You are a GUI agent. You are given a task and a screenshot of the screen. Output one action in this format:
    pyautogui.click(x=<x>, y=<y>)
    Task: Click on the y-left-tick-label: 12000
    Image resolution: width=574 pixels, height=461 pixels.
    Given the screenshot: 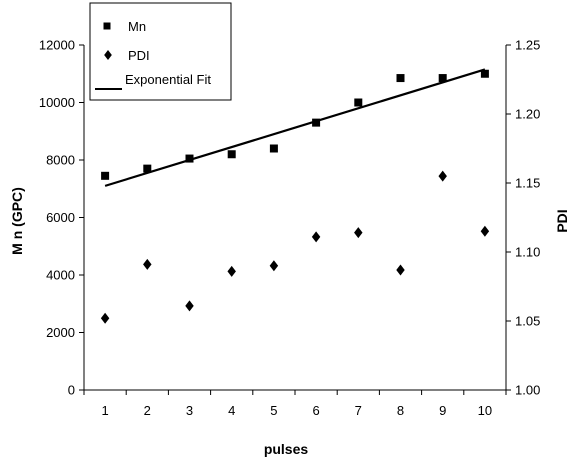 What is the action you would take?
    pyautogui.click(x=57, y=45)
    